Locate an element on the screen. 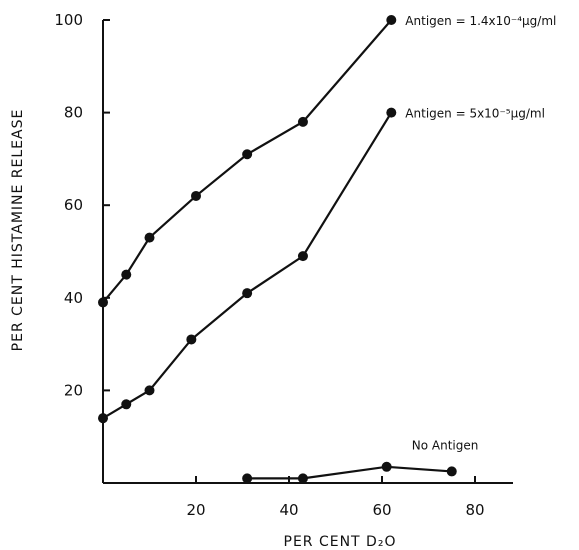  y-tick-label: 60 is located at coordinates (73, 205).